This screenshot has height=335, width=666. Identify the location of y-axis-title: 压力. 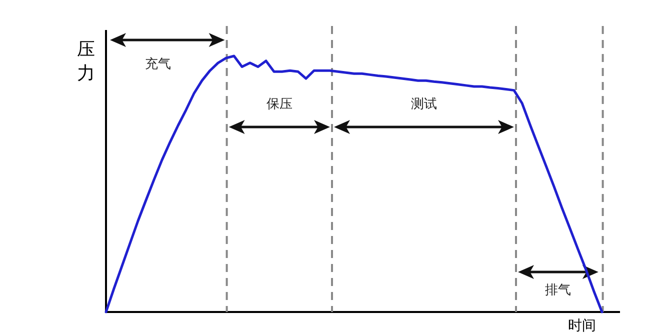
(86, 61).